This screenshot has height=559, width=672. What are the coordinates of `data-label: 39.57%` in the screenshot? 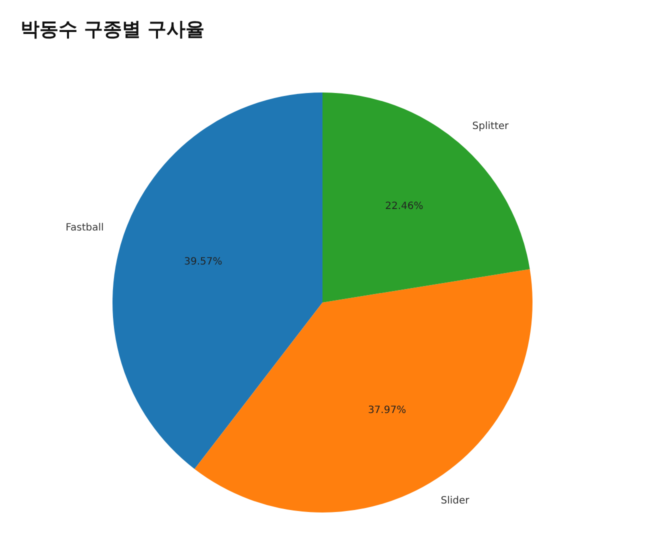 It's located at (203, 262).